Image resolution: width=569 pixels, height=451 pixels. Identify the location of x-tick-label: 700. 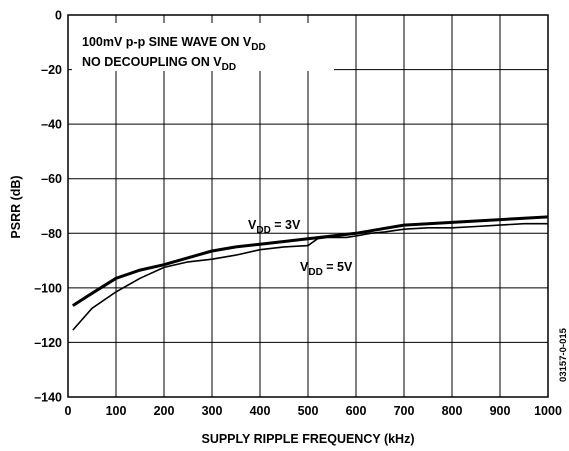
(404, 411).